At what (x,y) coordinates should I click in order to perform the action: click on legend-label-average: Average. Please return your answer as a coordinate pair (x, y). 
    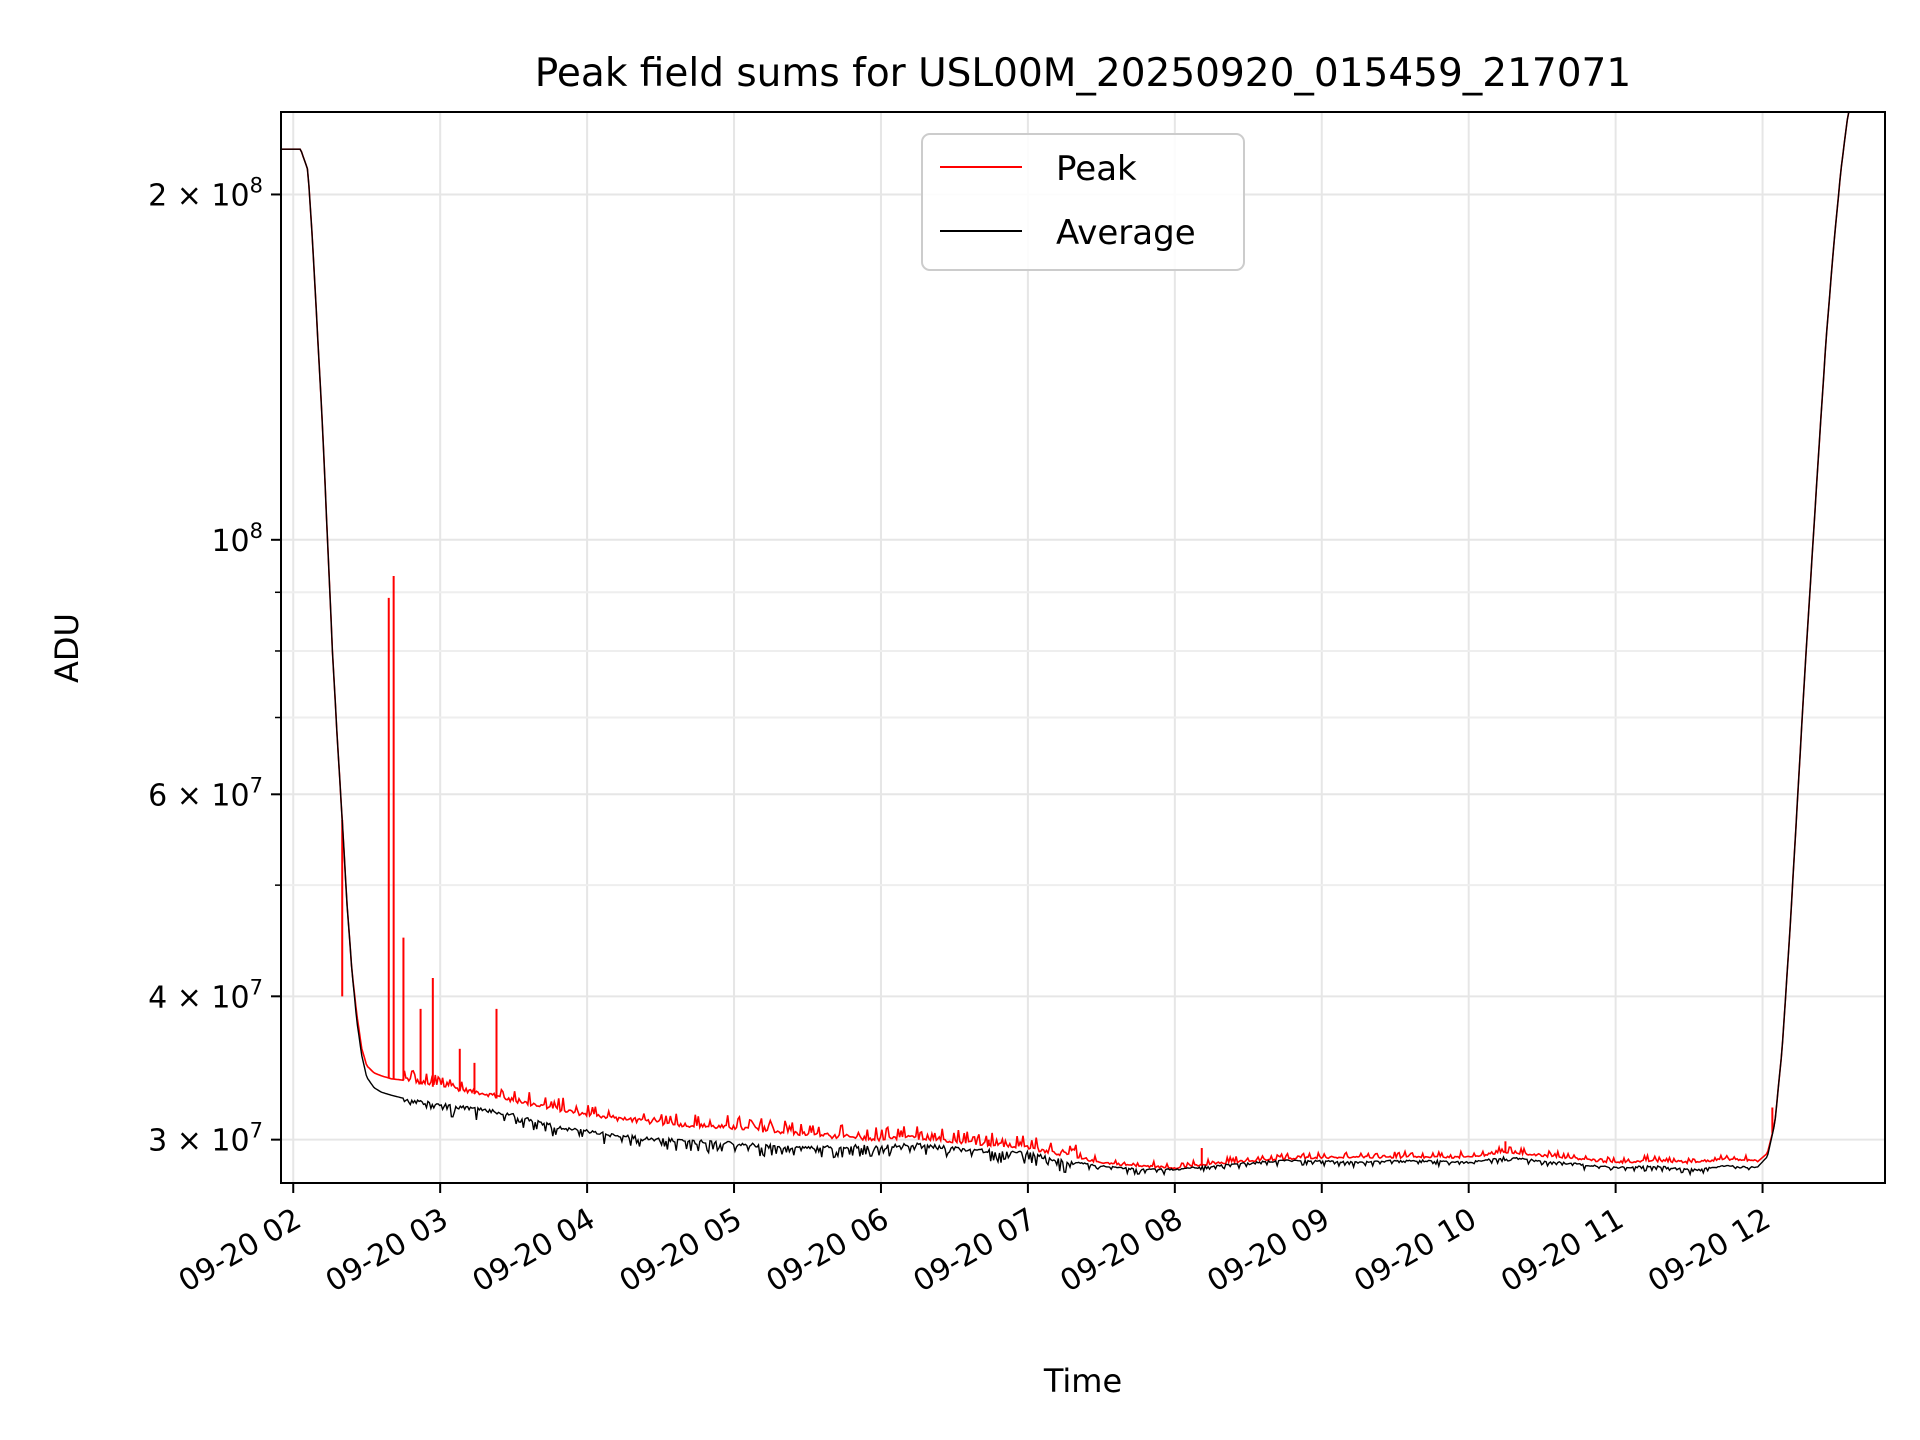
    Looking at the image, I should click on (1126, 233).